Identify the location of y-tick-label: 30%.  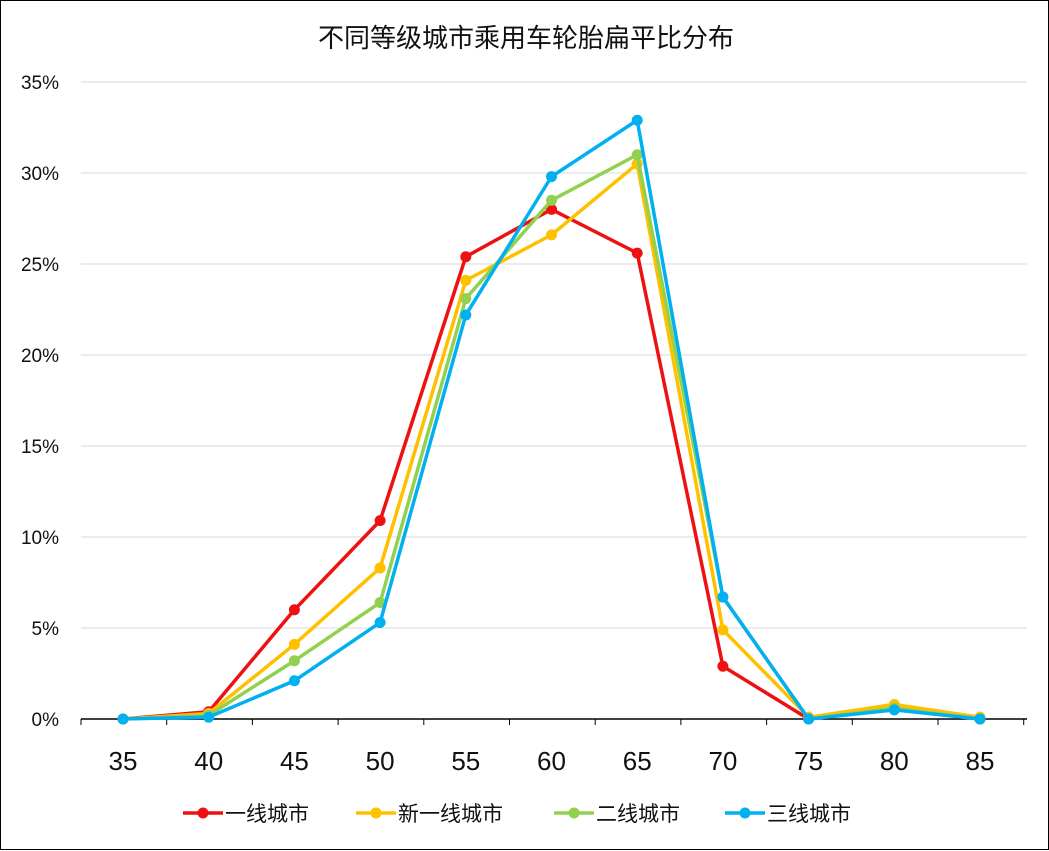
(40, 174).